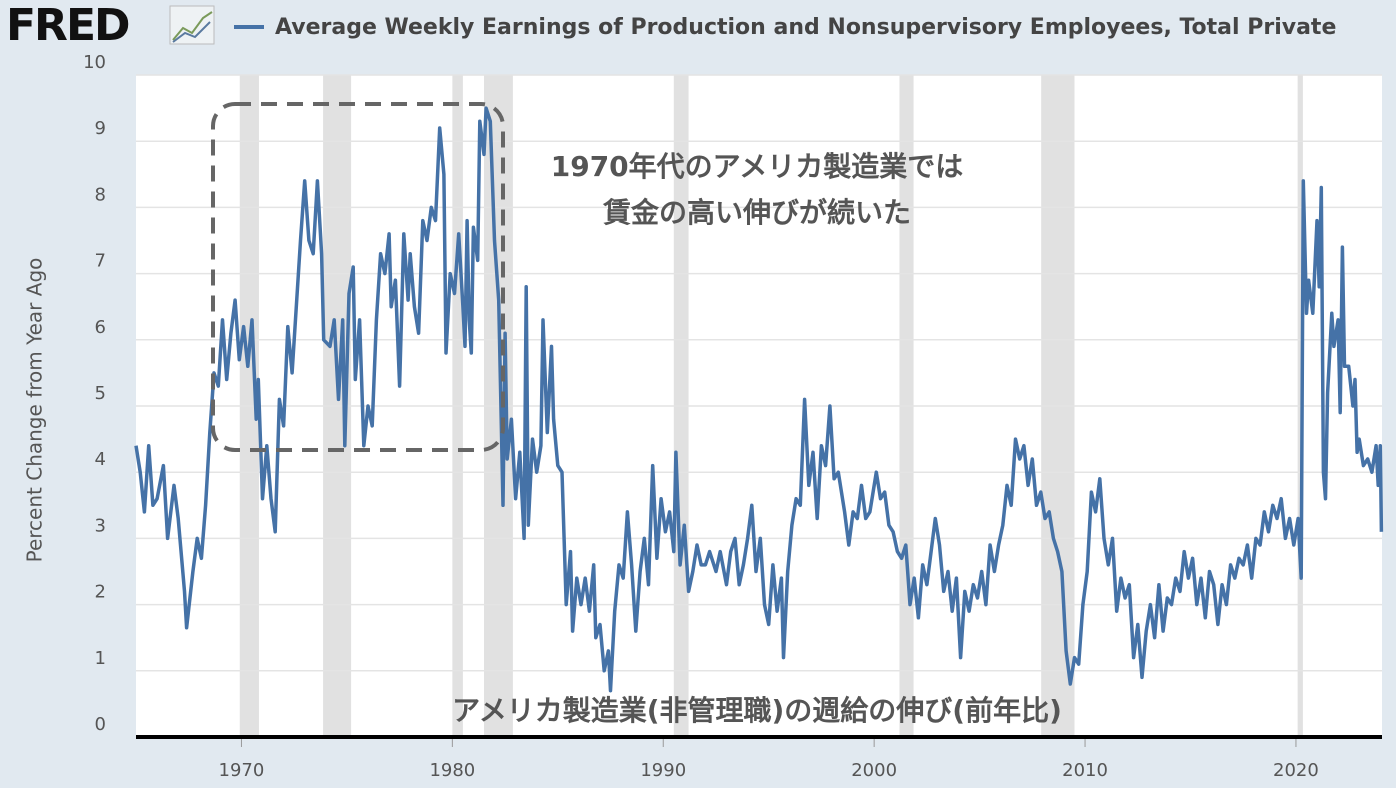  Describe the element at coordinates (757, 710) in the screenshot. I see `annotation: アメリカ製造業(非管理職)の週給の伸び(前年比)` at that location.